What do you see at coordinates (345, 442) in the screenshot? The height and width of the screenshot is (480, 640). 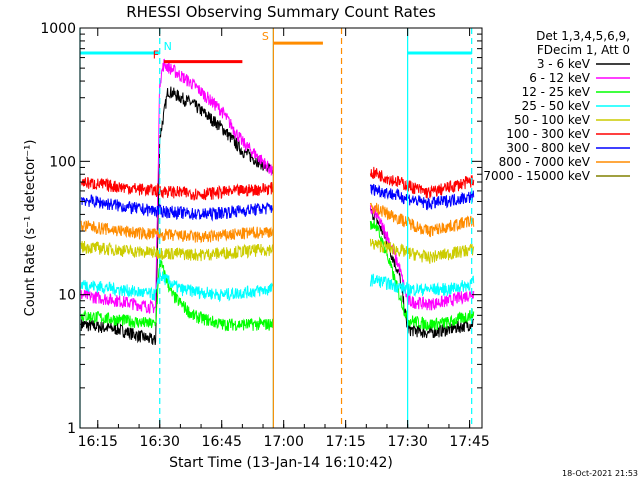 I see `x-tick-label-4: 17:15` at bounding box center [345, 442].